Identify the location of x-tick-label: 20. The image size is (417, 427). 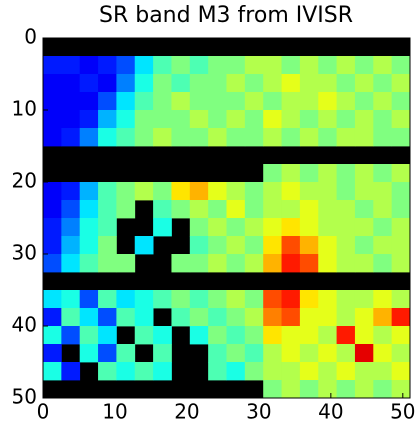
(186, 412).